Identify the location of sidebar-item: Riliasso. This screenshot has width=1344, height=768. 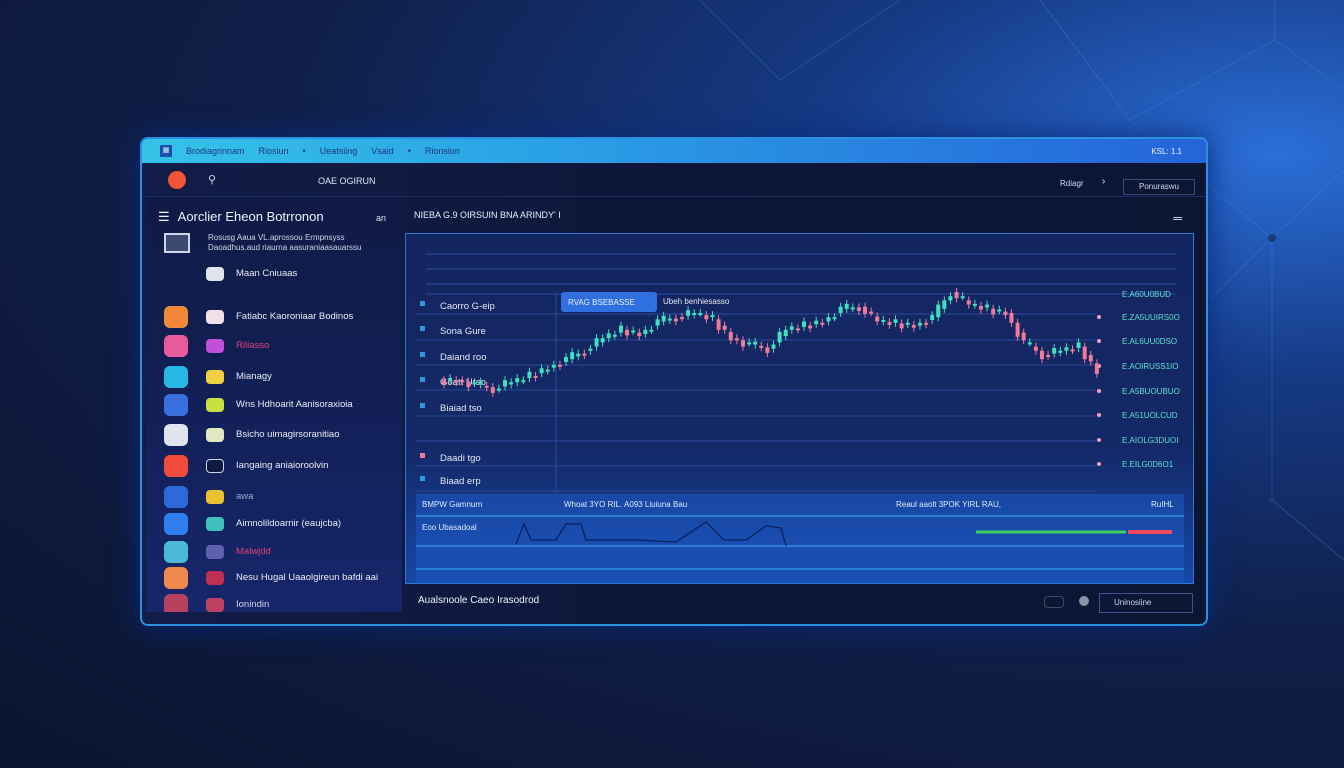
(216, 346).